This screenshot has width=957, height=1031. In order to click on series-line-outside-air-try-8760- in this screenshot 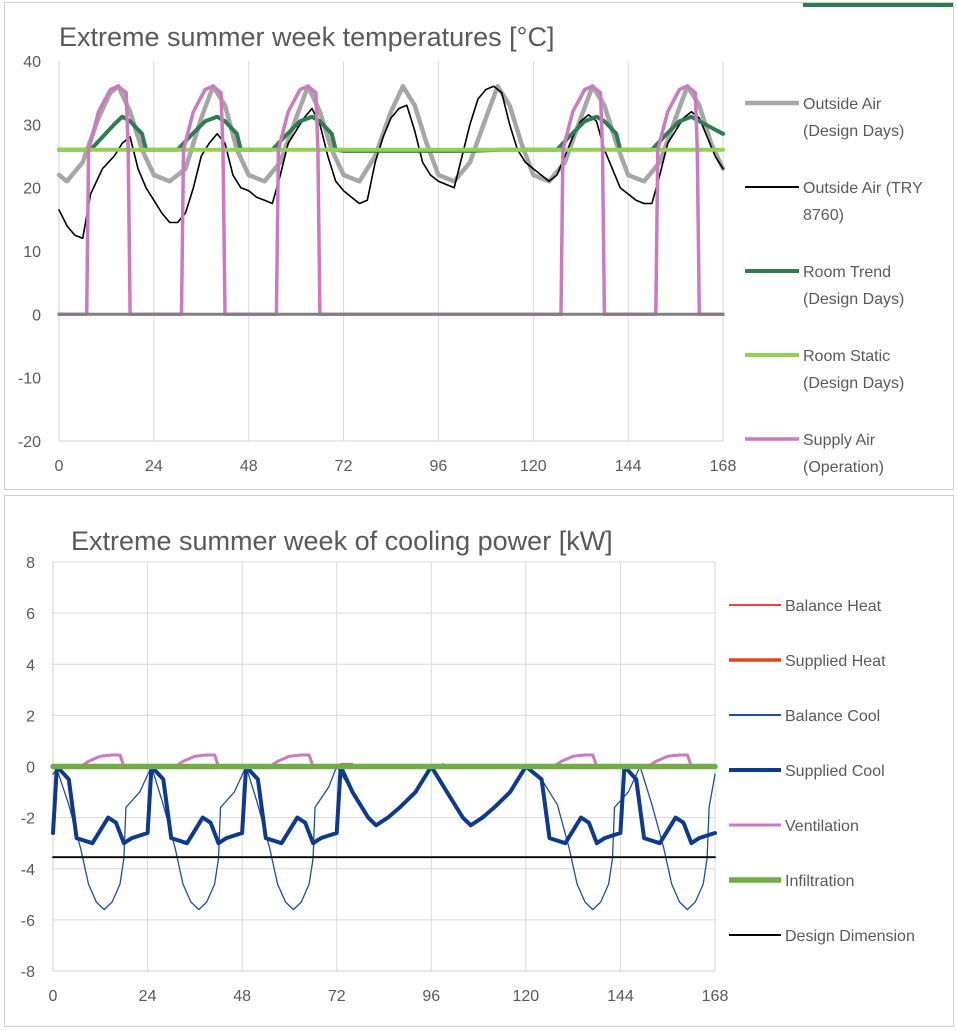, I will do `click(391, 162)`.